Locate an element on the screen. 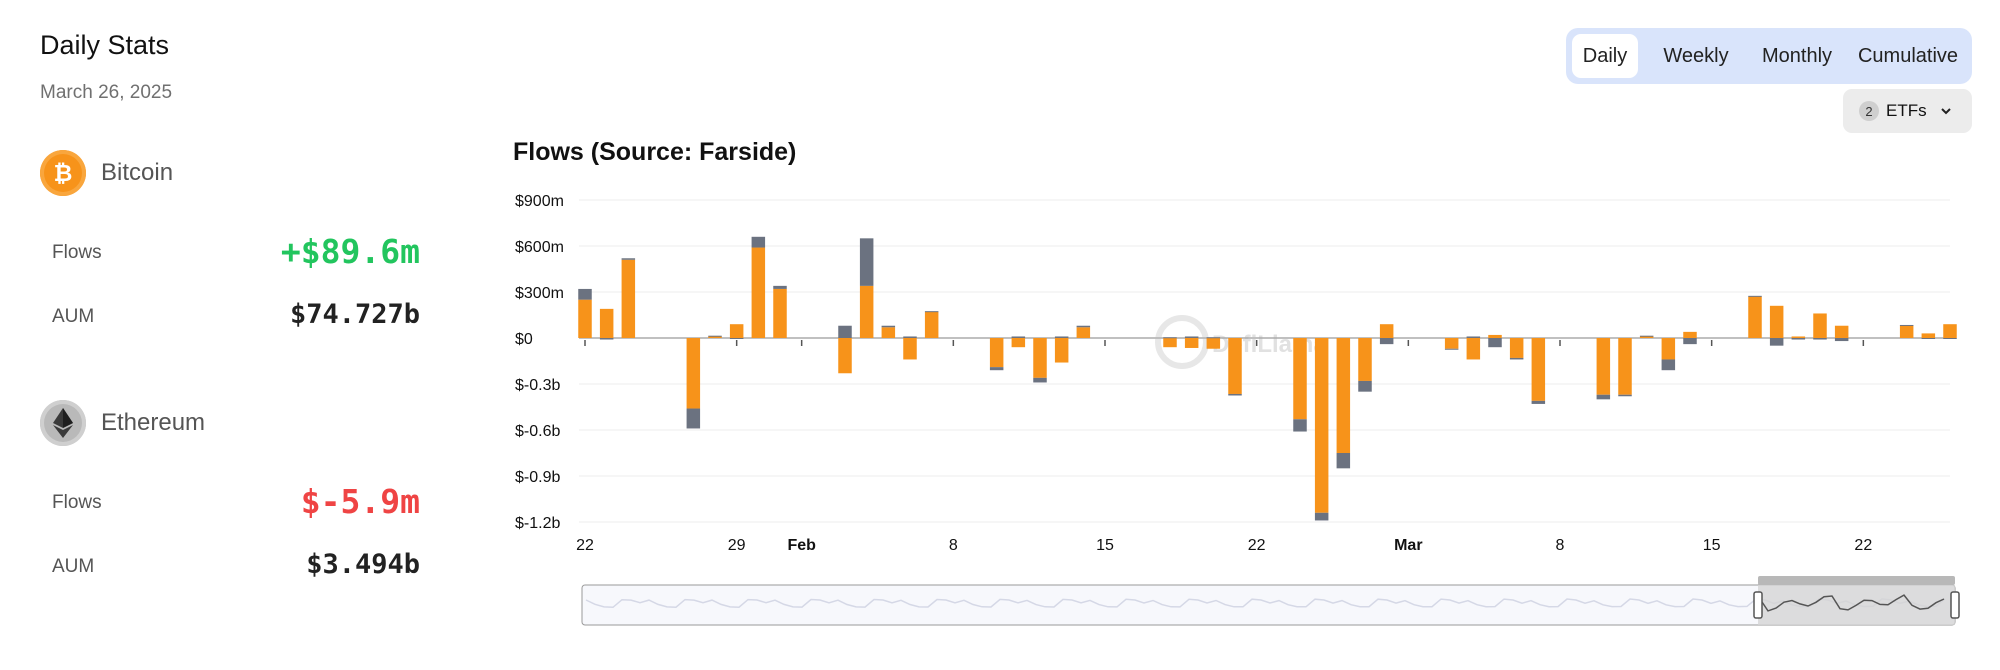 Image resolution: width=2000 pixels, height=670 pixels. period-weekly-button: Weekly is located at coordinates (1696, 55).